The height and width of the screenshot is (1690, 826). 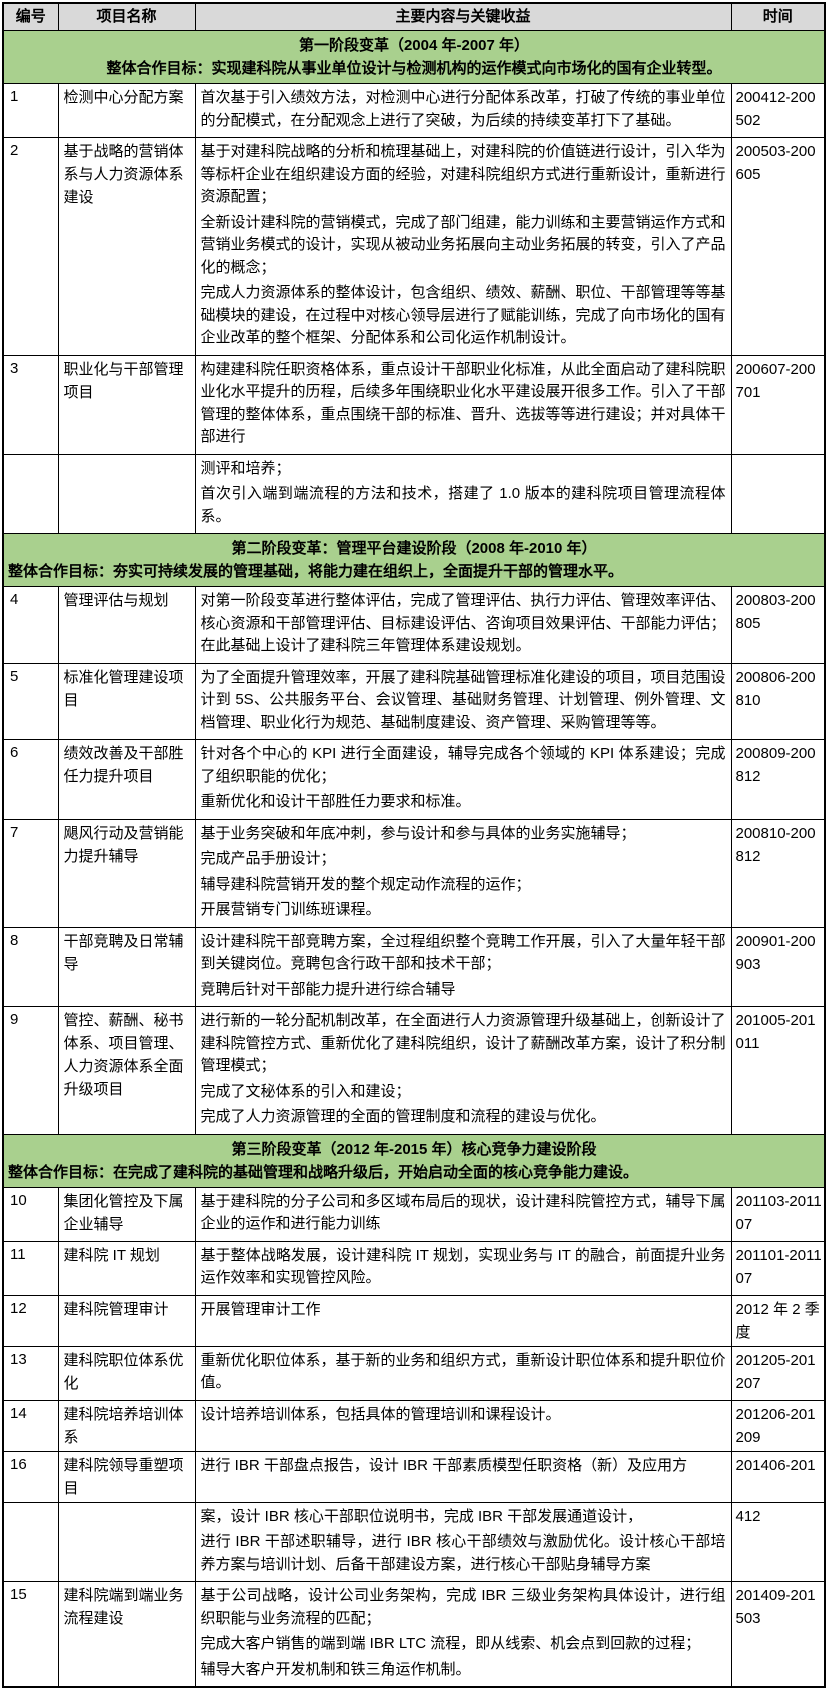 What do you see at coordinates (778, 873) in the screenshot?
I see `time-cell: 200810-200812` at bounding box center [778, 873].